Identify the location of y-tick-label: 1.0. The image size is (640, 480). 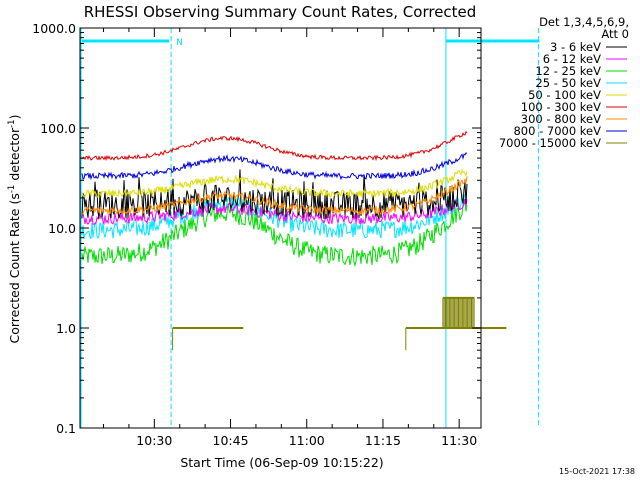
(66, 328).